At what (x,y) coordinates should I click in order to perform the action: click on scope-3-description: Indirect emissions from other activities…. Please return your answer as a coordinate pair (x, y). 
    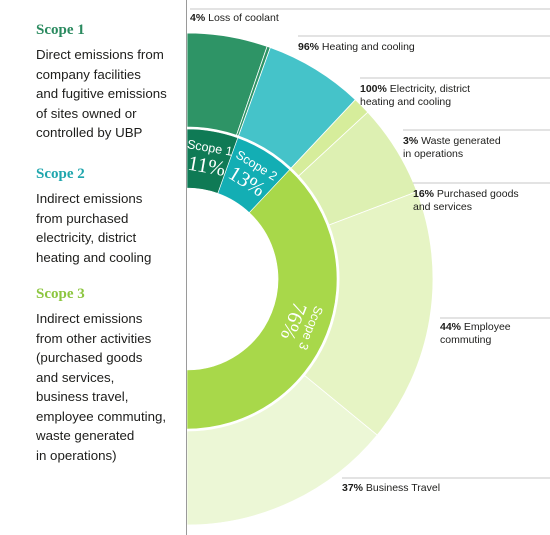
    Looking at the image, I should click on (111, 387).